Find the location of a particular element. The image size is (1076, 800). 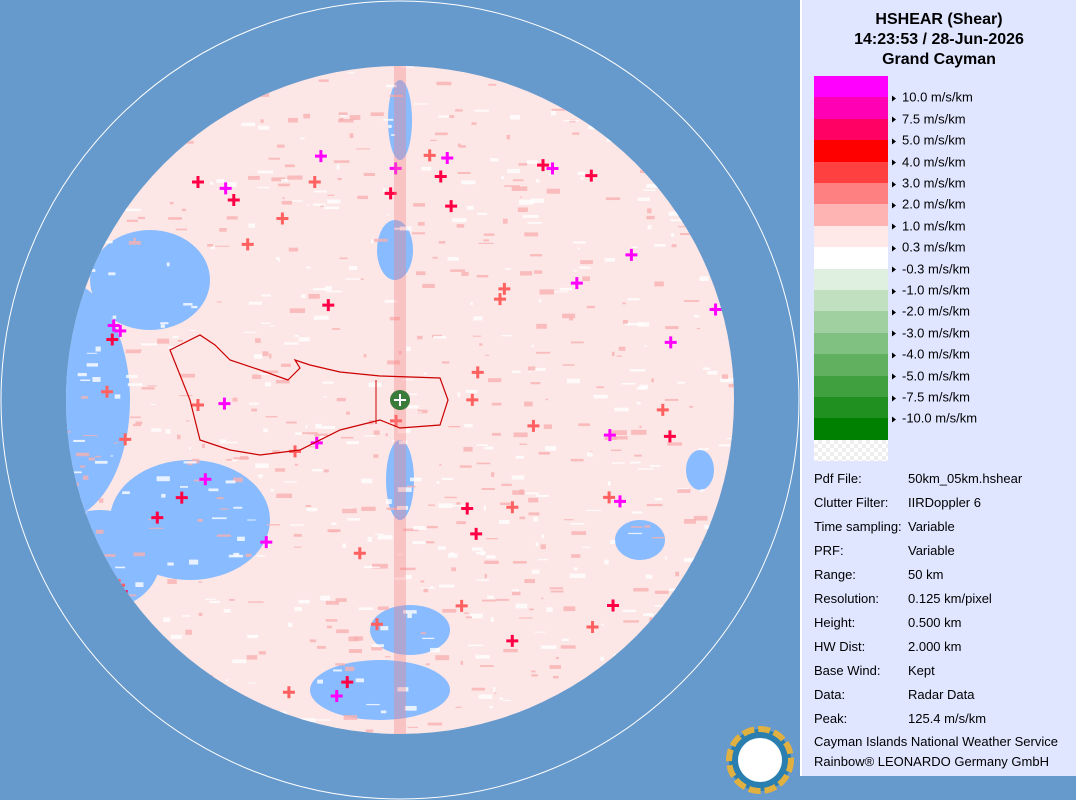

legend-label: 5.0 m/s/km is located at coordinates (929, 140).